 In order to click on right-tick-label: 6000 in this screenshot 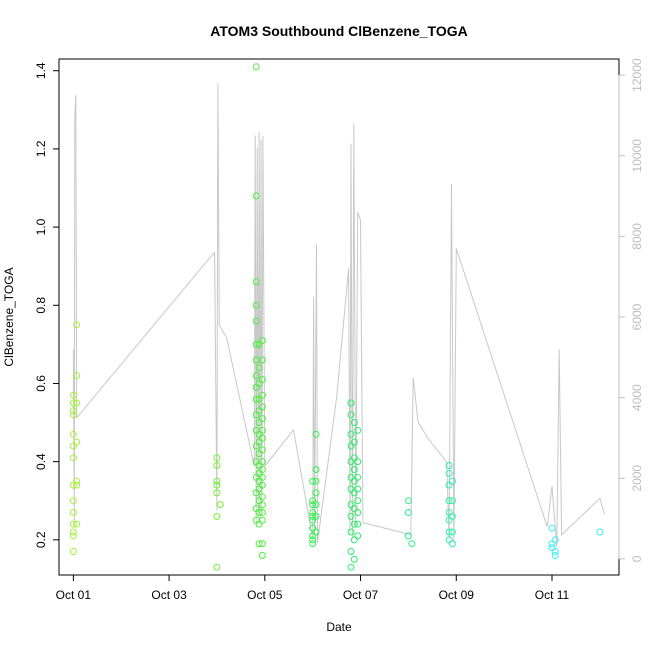, I will do `click(637, 316)`.